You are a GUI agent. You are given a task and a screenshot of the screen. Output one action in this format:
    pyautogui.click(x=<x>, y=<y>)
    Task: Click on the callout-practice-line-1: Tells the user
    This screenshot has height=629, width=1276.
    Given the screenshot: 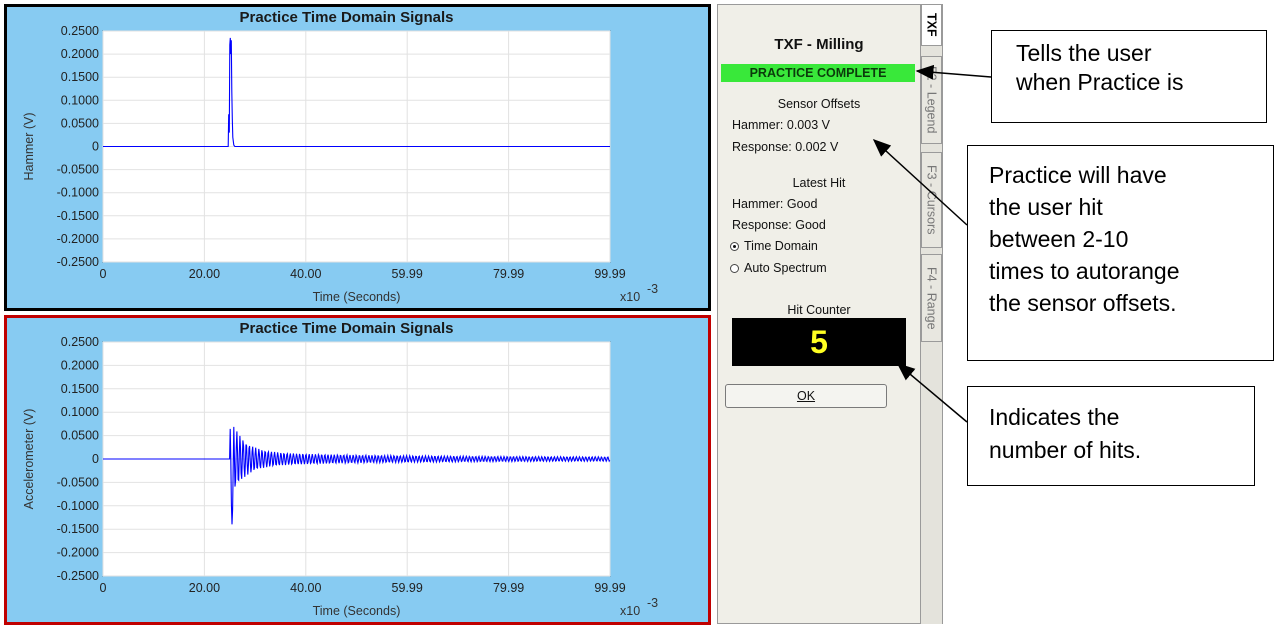 What is the action you would take?
    pyautogui.click(x=1084, y=53)
    